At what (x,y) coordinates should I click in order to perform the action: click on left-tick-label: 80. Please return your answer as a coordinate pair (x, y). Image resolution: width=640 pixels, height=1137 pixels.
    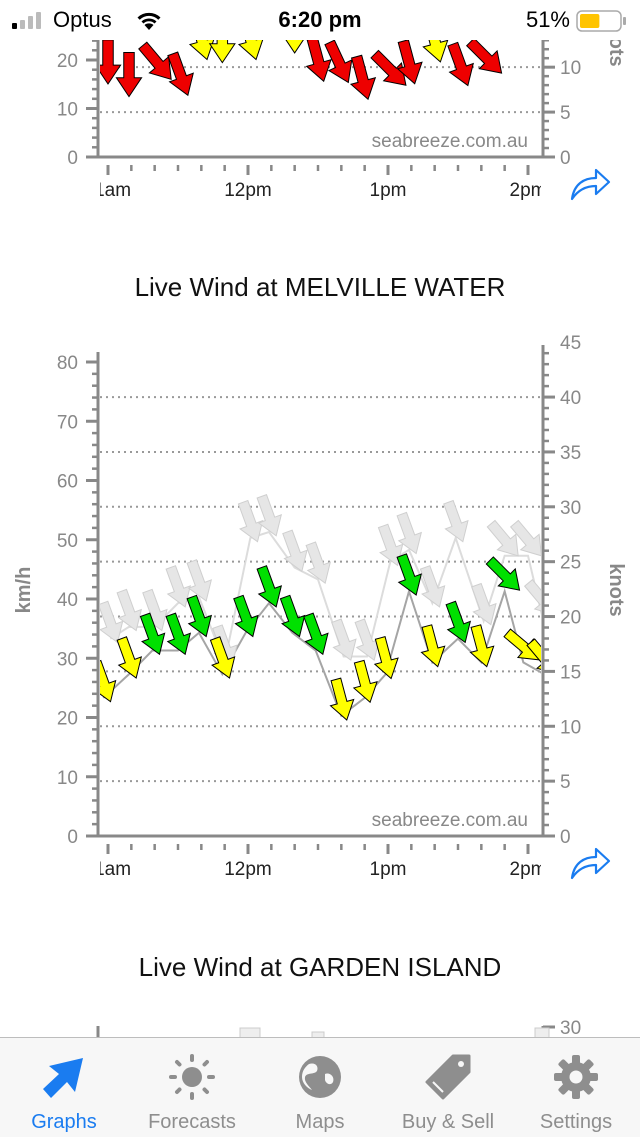
    Looking at the image, I should click on (67, 363).